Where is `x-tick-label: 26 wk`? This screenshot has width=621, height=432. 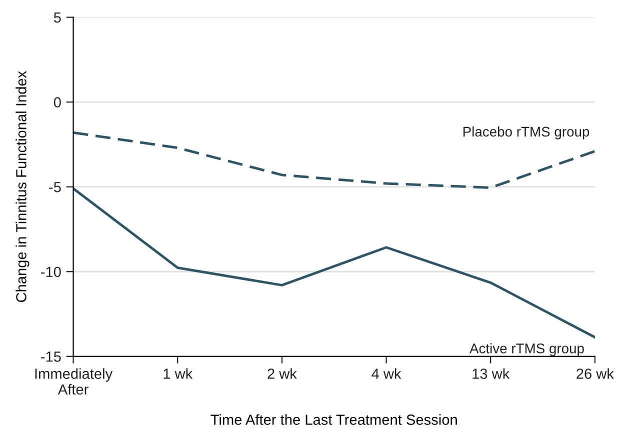
x-tick-label: 26 wk is located at coordinates (595, 373).